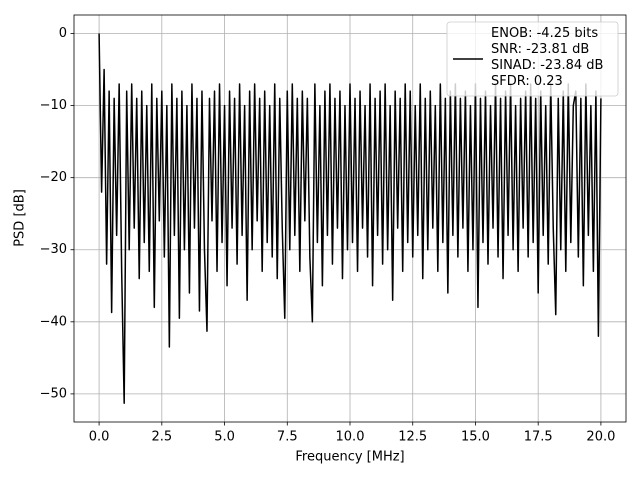  I want to click on y-axis-label: PSD [dB], so click(20, 218).